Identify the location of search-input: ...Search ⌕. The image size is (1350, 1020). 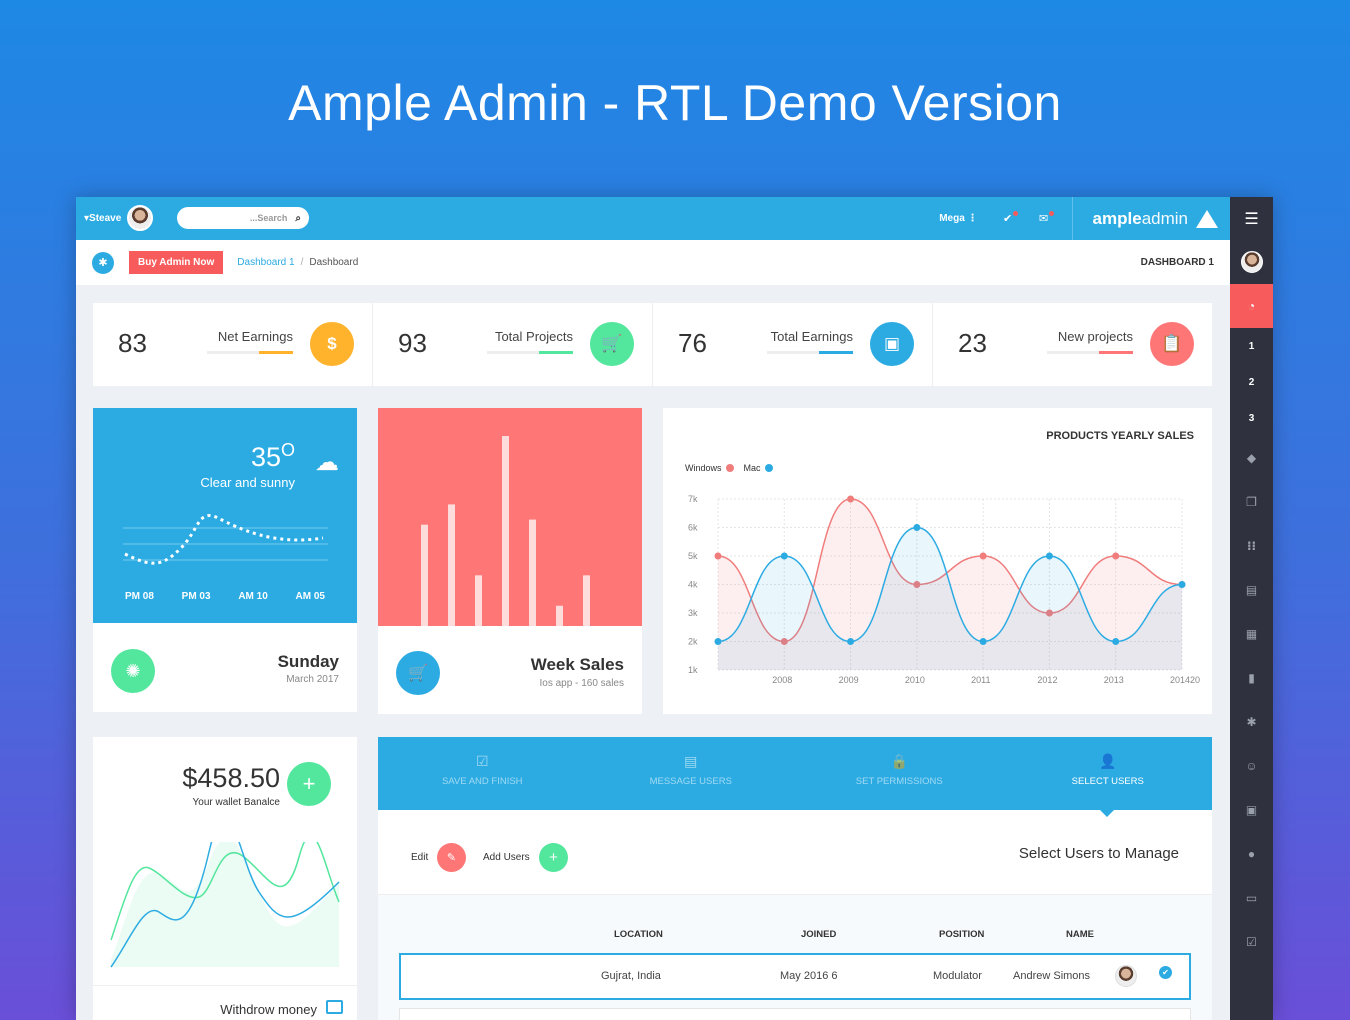
(243, 218).